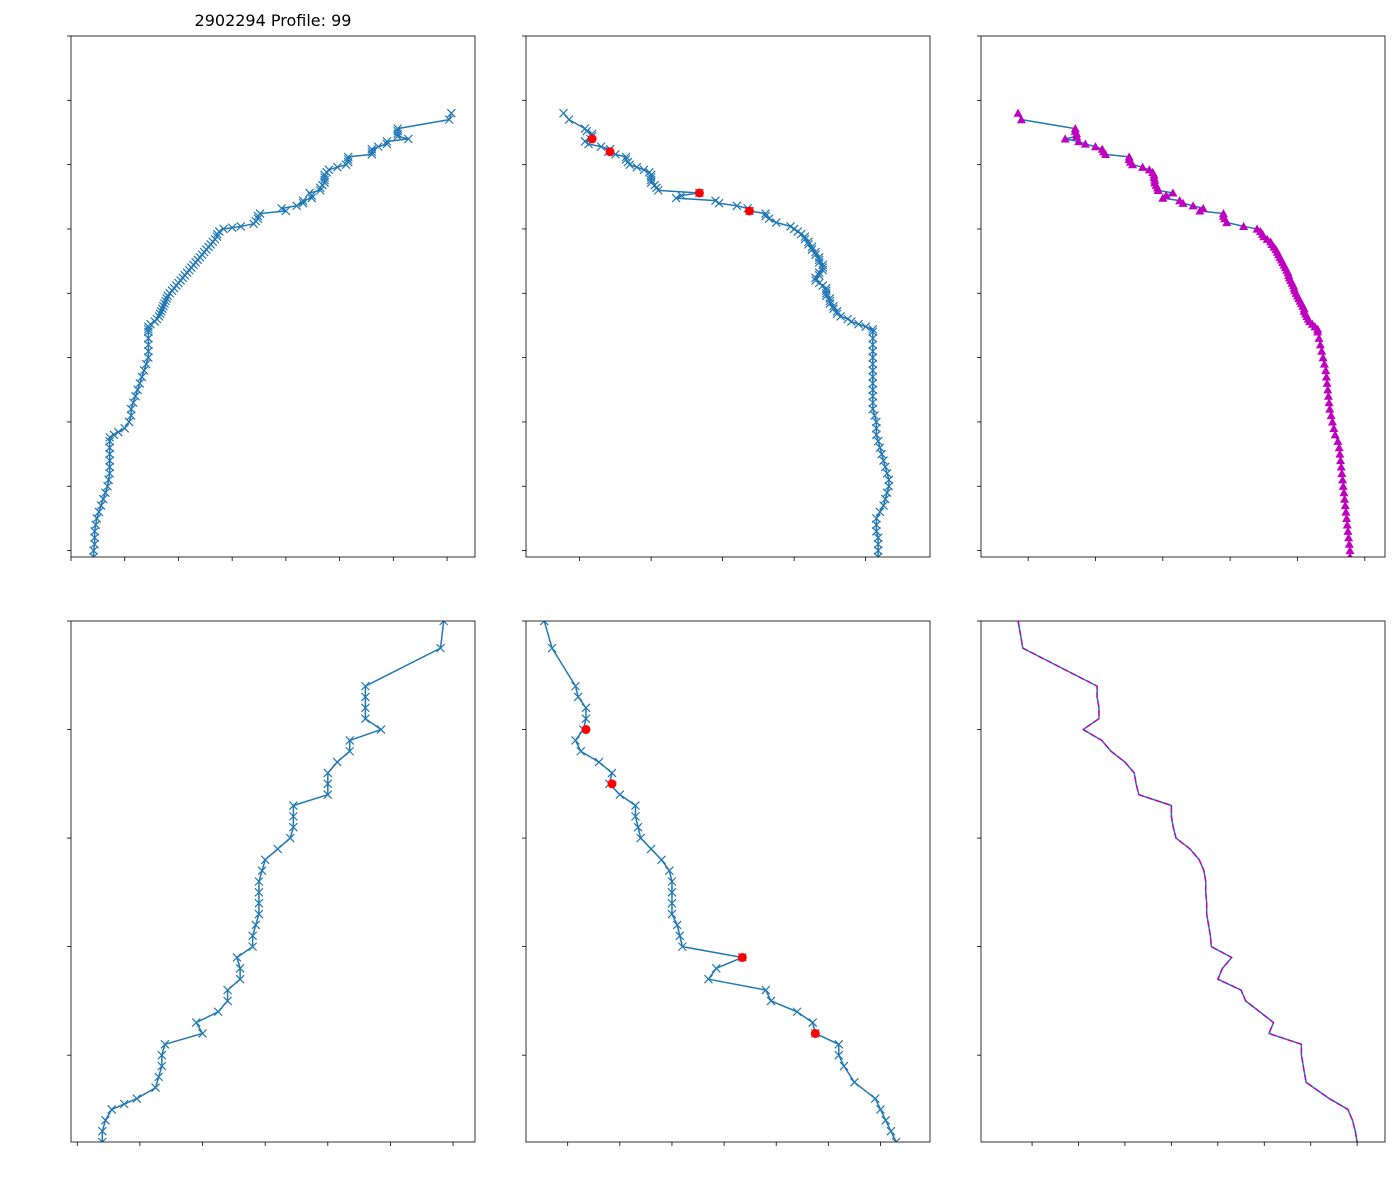  What do you see at coordinates (1184, 332) in the screenshot?
I see `plot-area` at bounding box center [1184, 332].